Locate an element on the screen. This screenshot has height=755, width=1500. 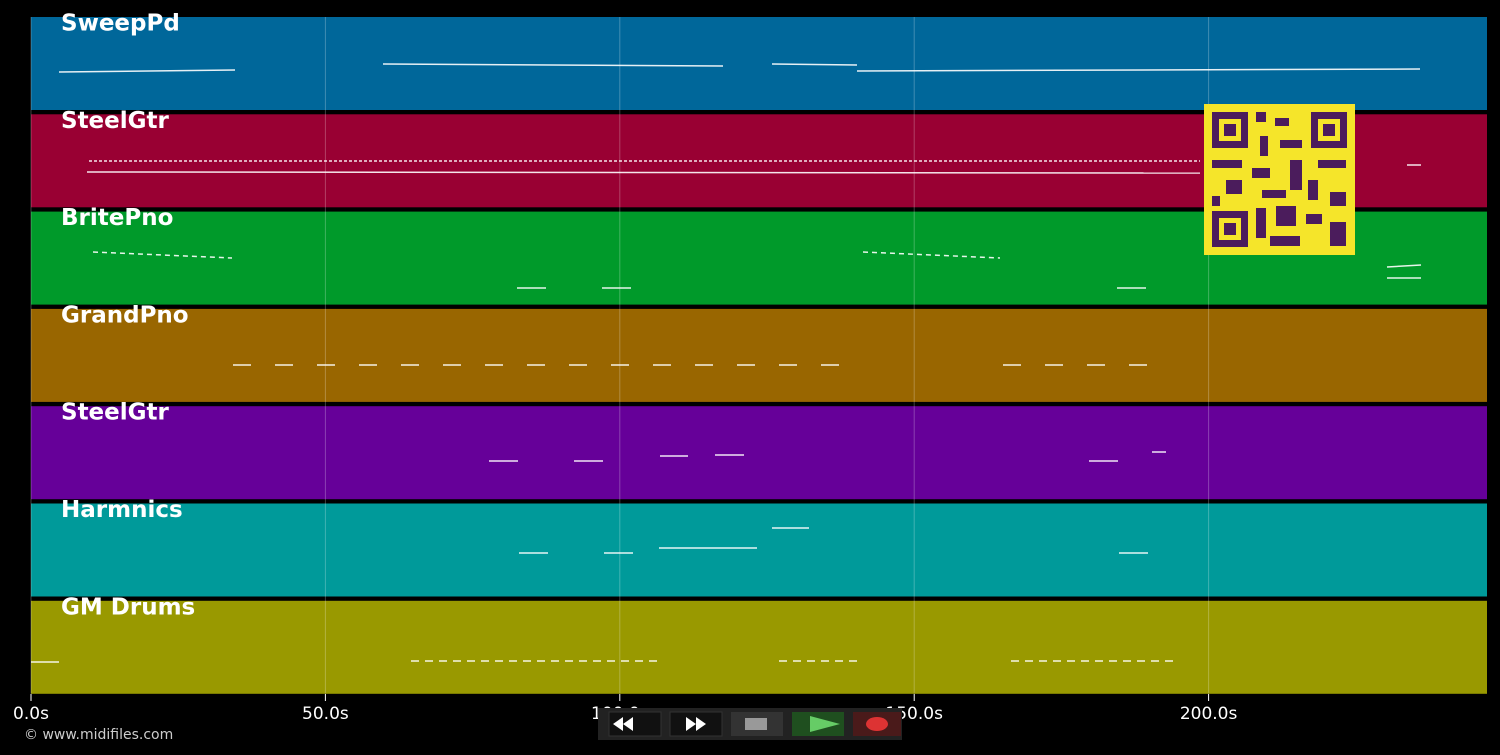
qr-code is located at coordinates (1279, 179).